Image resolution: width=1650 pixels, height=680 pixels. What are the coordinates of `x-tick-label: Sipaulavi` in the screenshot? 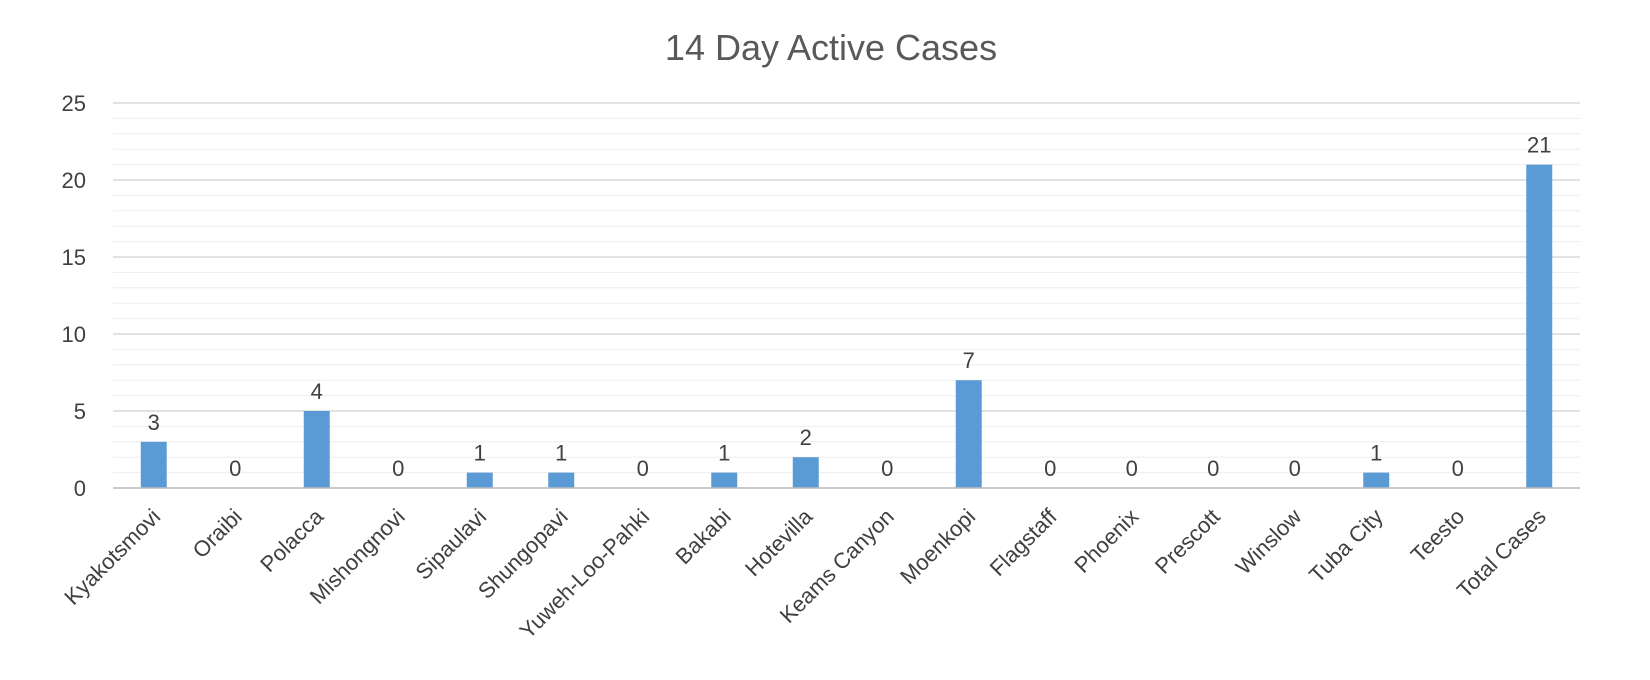 It's located at (450, 544).